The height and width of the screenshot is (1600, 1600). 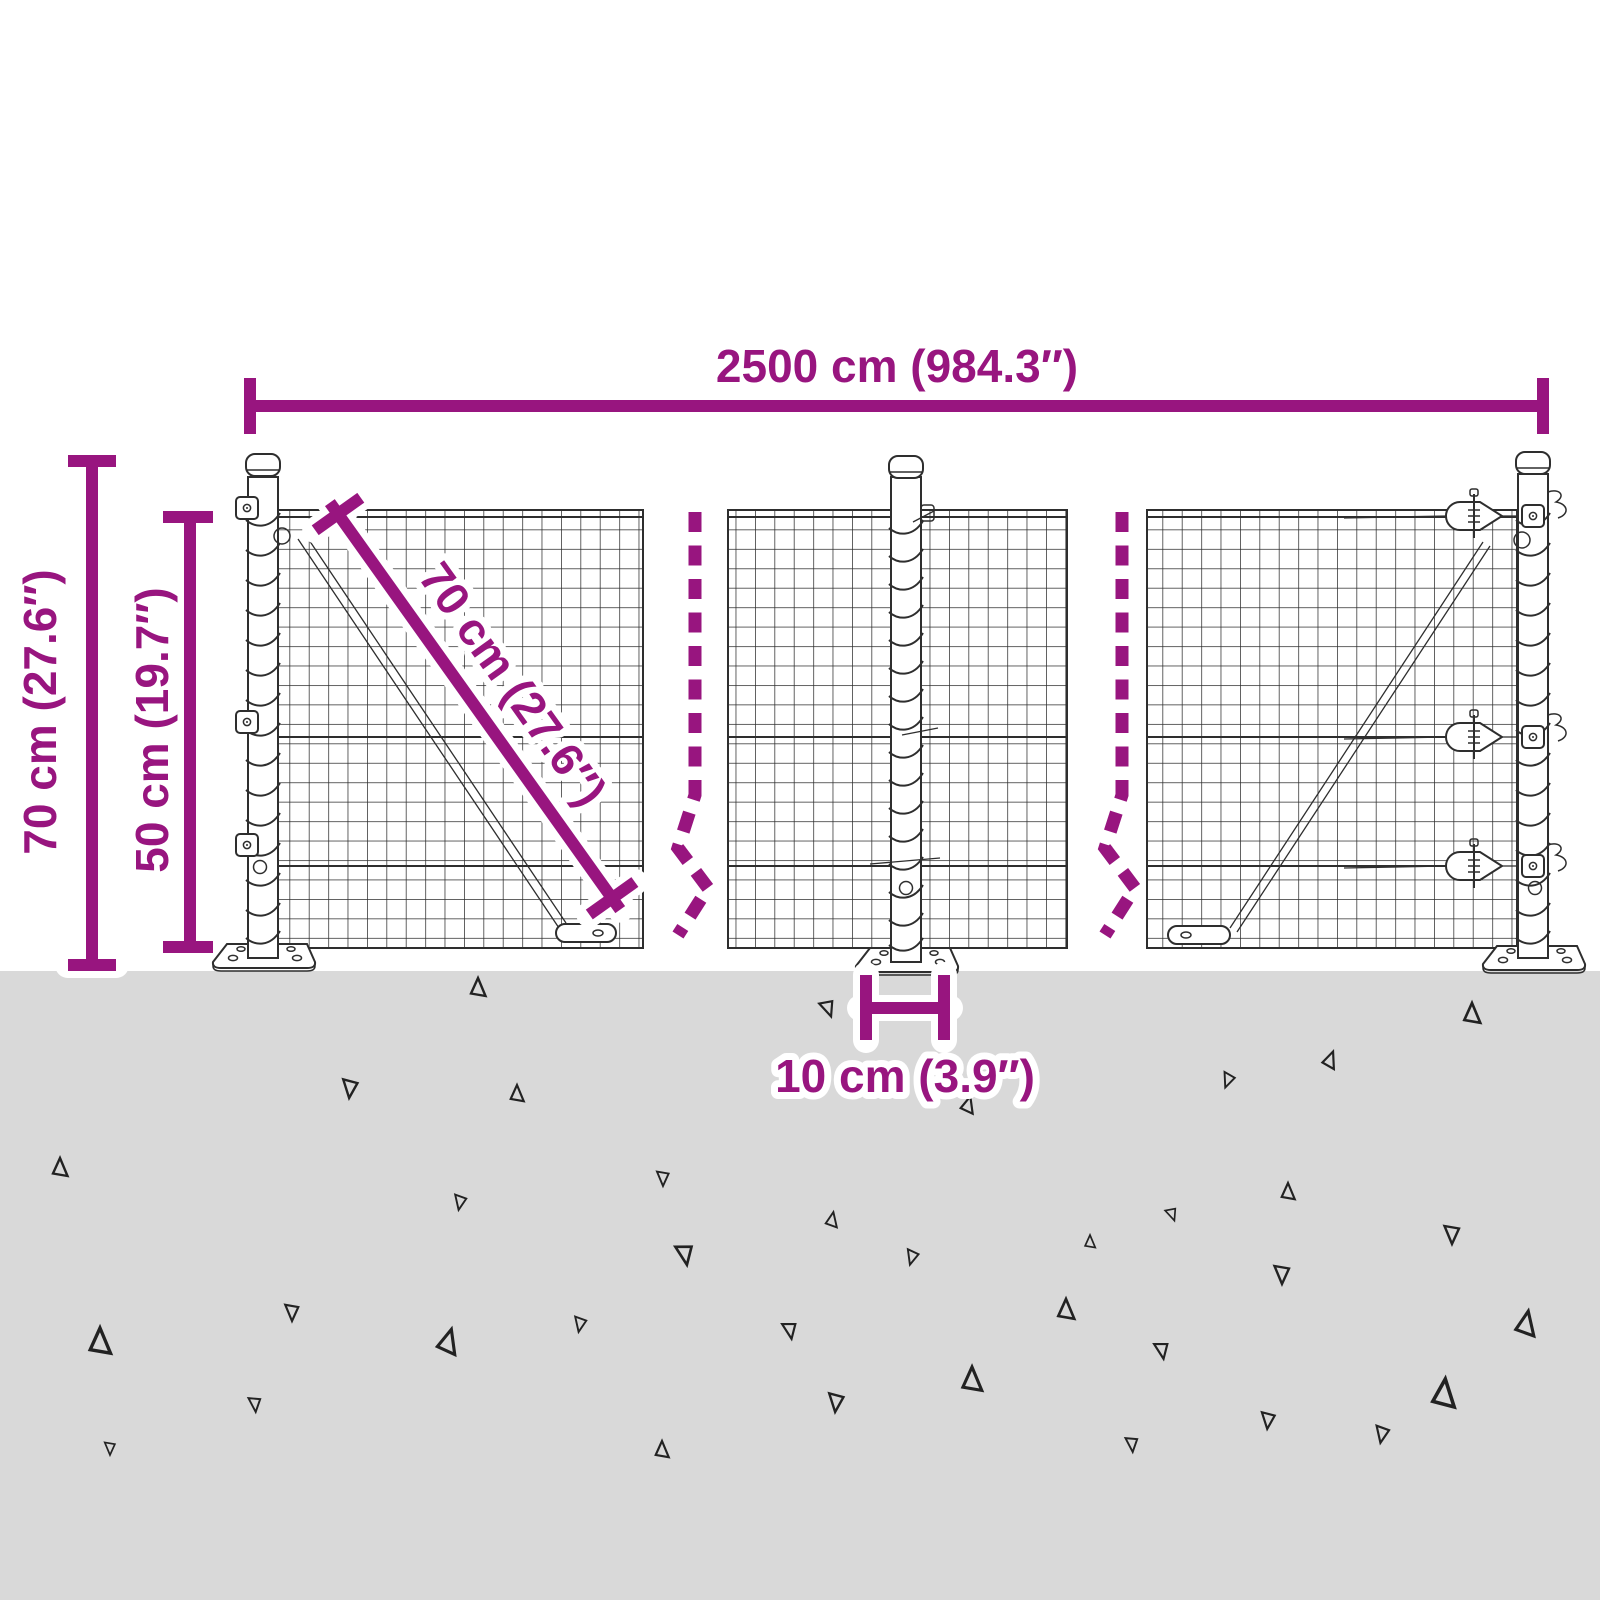 What do you see at coordinates (152, 729) in the screenshot?
I see `dim-mesh-height-label: 50 cm (19.7″)` at bounding box center [152, 729].